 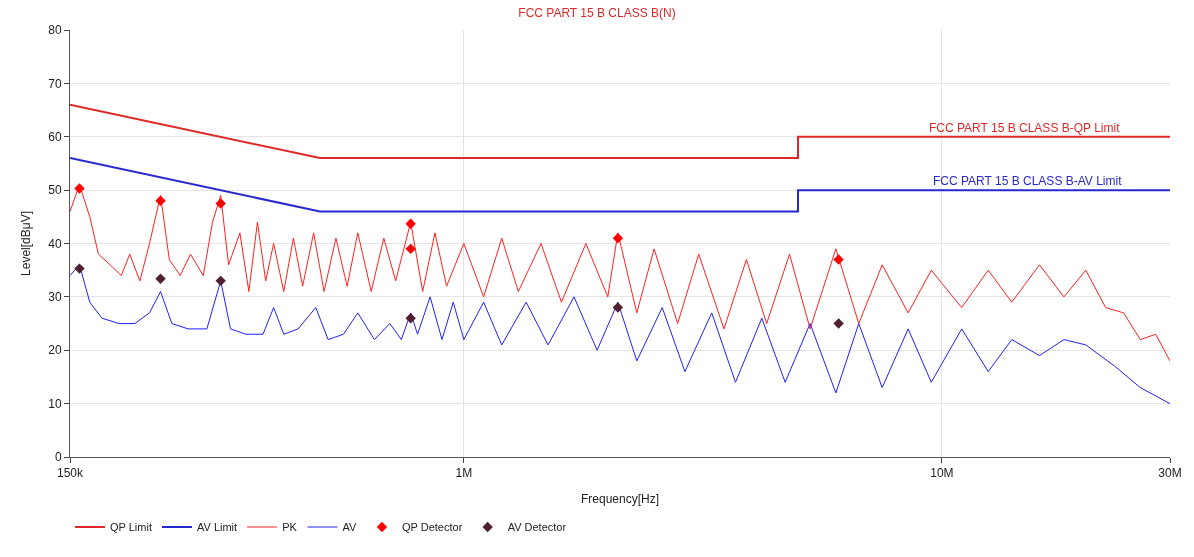 What do you see at coordinates (942, 473) in the screenshot?
I see `x-tick-label: 10M` at bounding box center [942, 473].